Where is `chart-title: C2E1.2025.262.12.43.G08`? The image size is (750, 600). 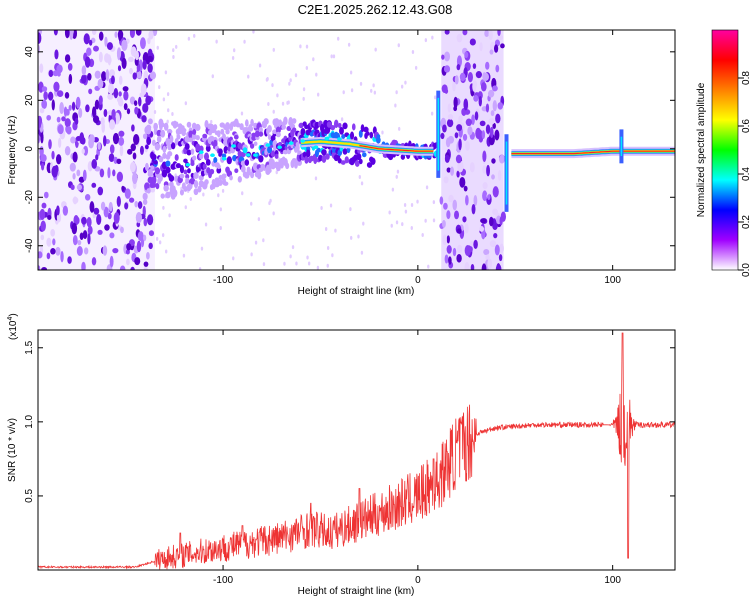
chart-title: C2E1.2025.262.12.43.G08 is located at coordinates (375, 9).